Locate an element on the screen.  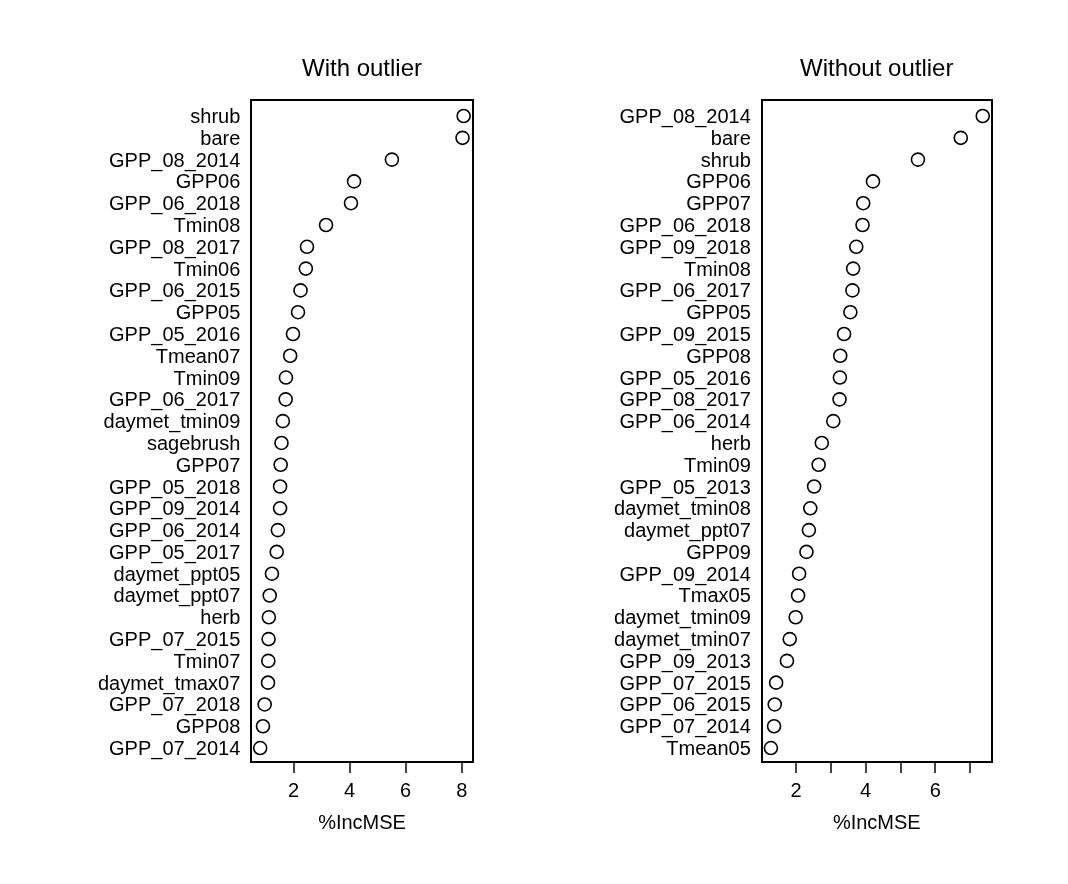
x-tick-label: 8 is located at coordinates (462, 789).